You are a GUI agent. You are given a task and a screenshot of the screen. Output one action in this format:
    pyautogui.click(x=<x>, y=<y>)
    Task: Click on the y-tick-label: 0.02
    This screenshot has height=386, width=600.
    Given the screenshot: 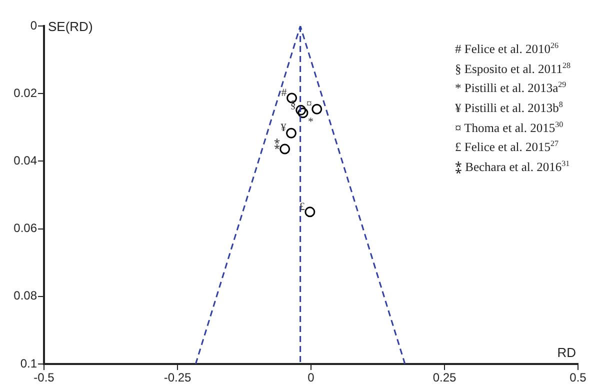 What is the action you would take?
    pyautogui.click(x=26, y=93)
    